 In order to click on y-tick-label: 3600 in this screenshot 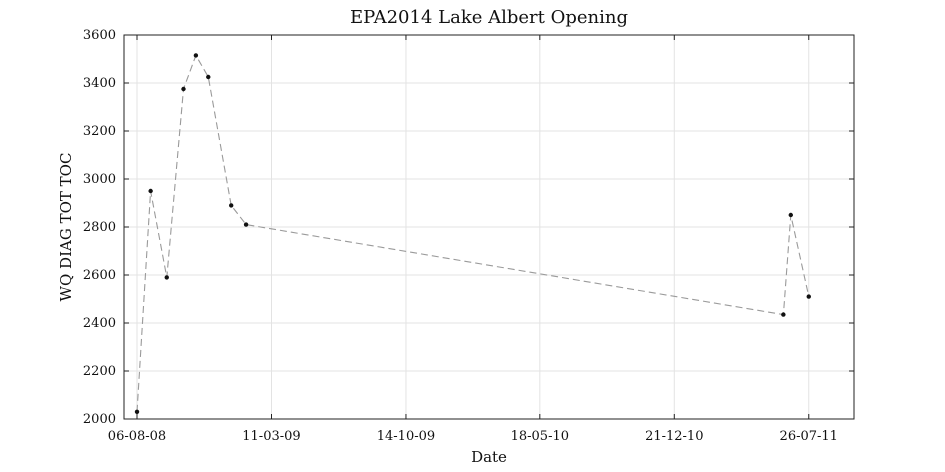, I will do `click(99, 35)`.